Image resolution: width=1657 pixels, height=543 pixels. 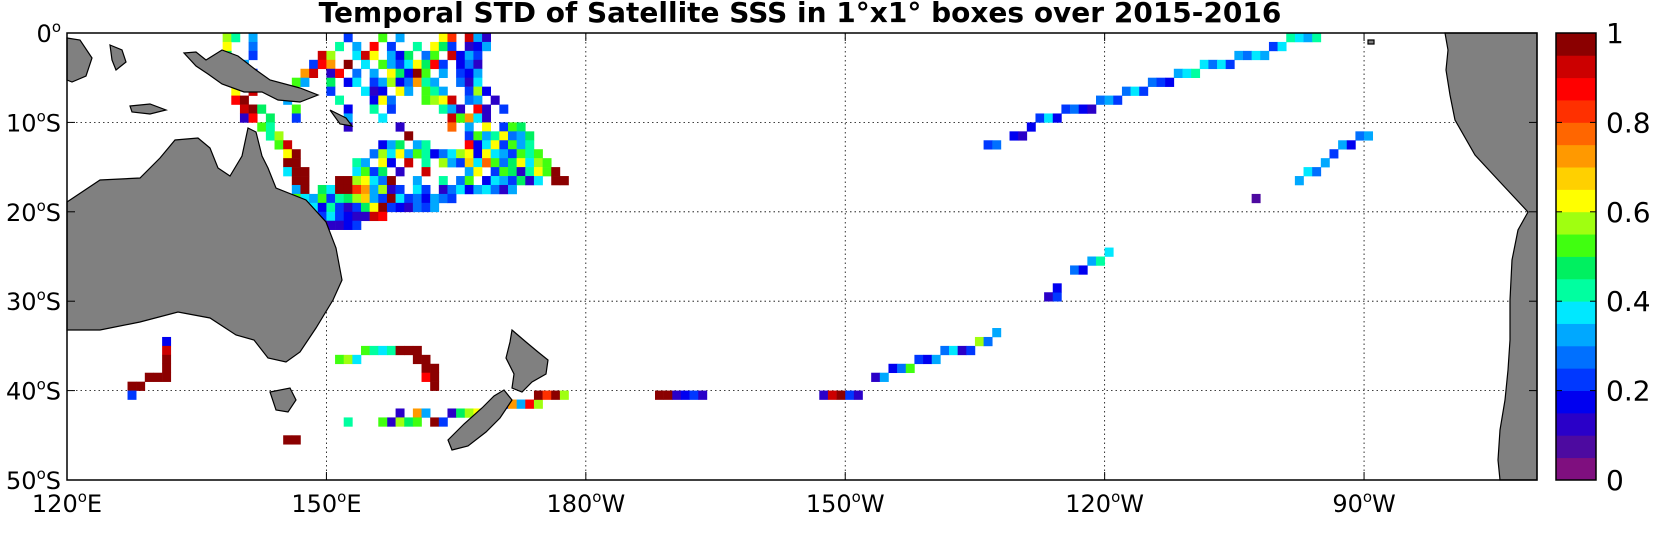 I want to click on x-tick-label: 120oE, so click(x=67, y=503).